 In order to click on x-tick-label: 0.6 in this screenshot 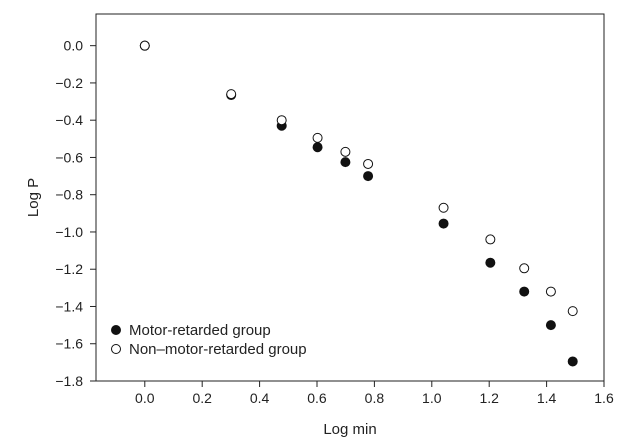, I will do `click(317, 398)`.